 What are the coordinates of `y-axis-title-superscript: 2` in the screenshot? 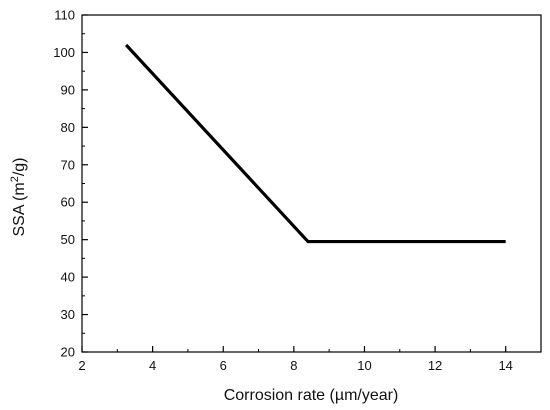 It's located at (15, 179).